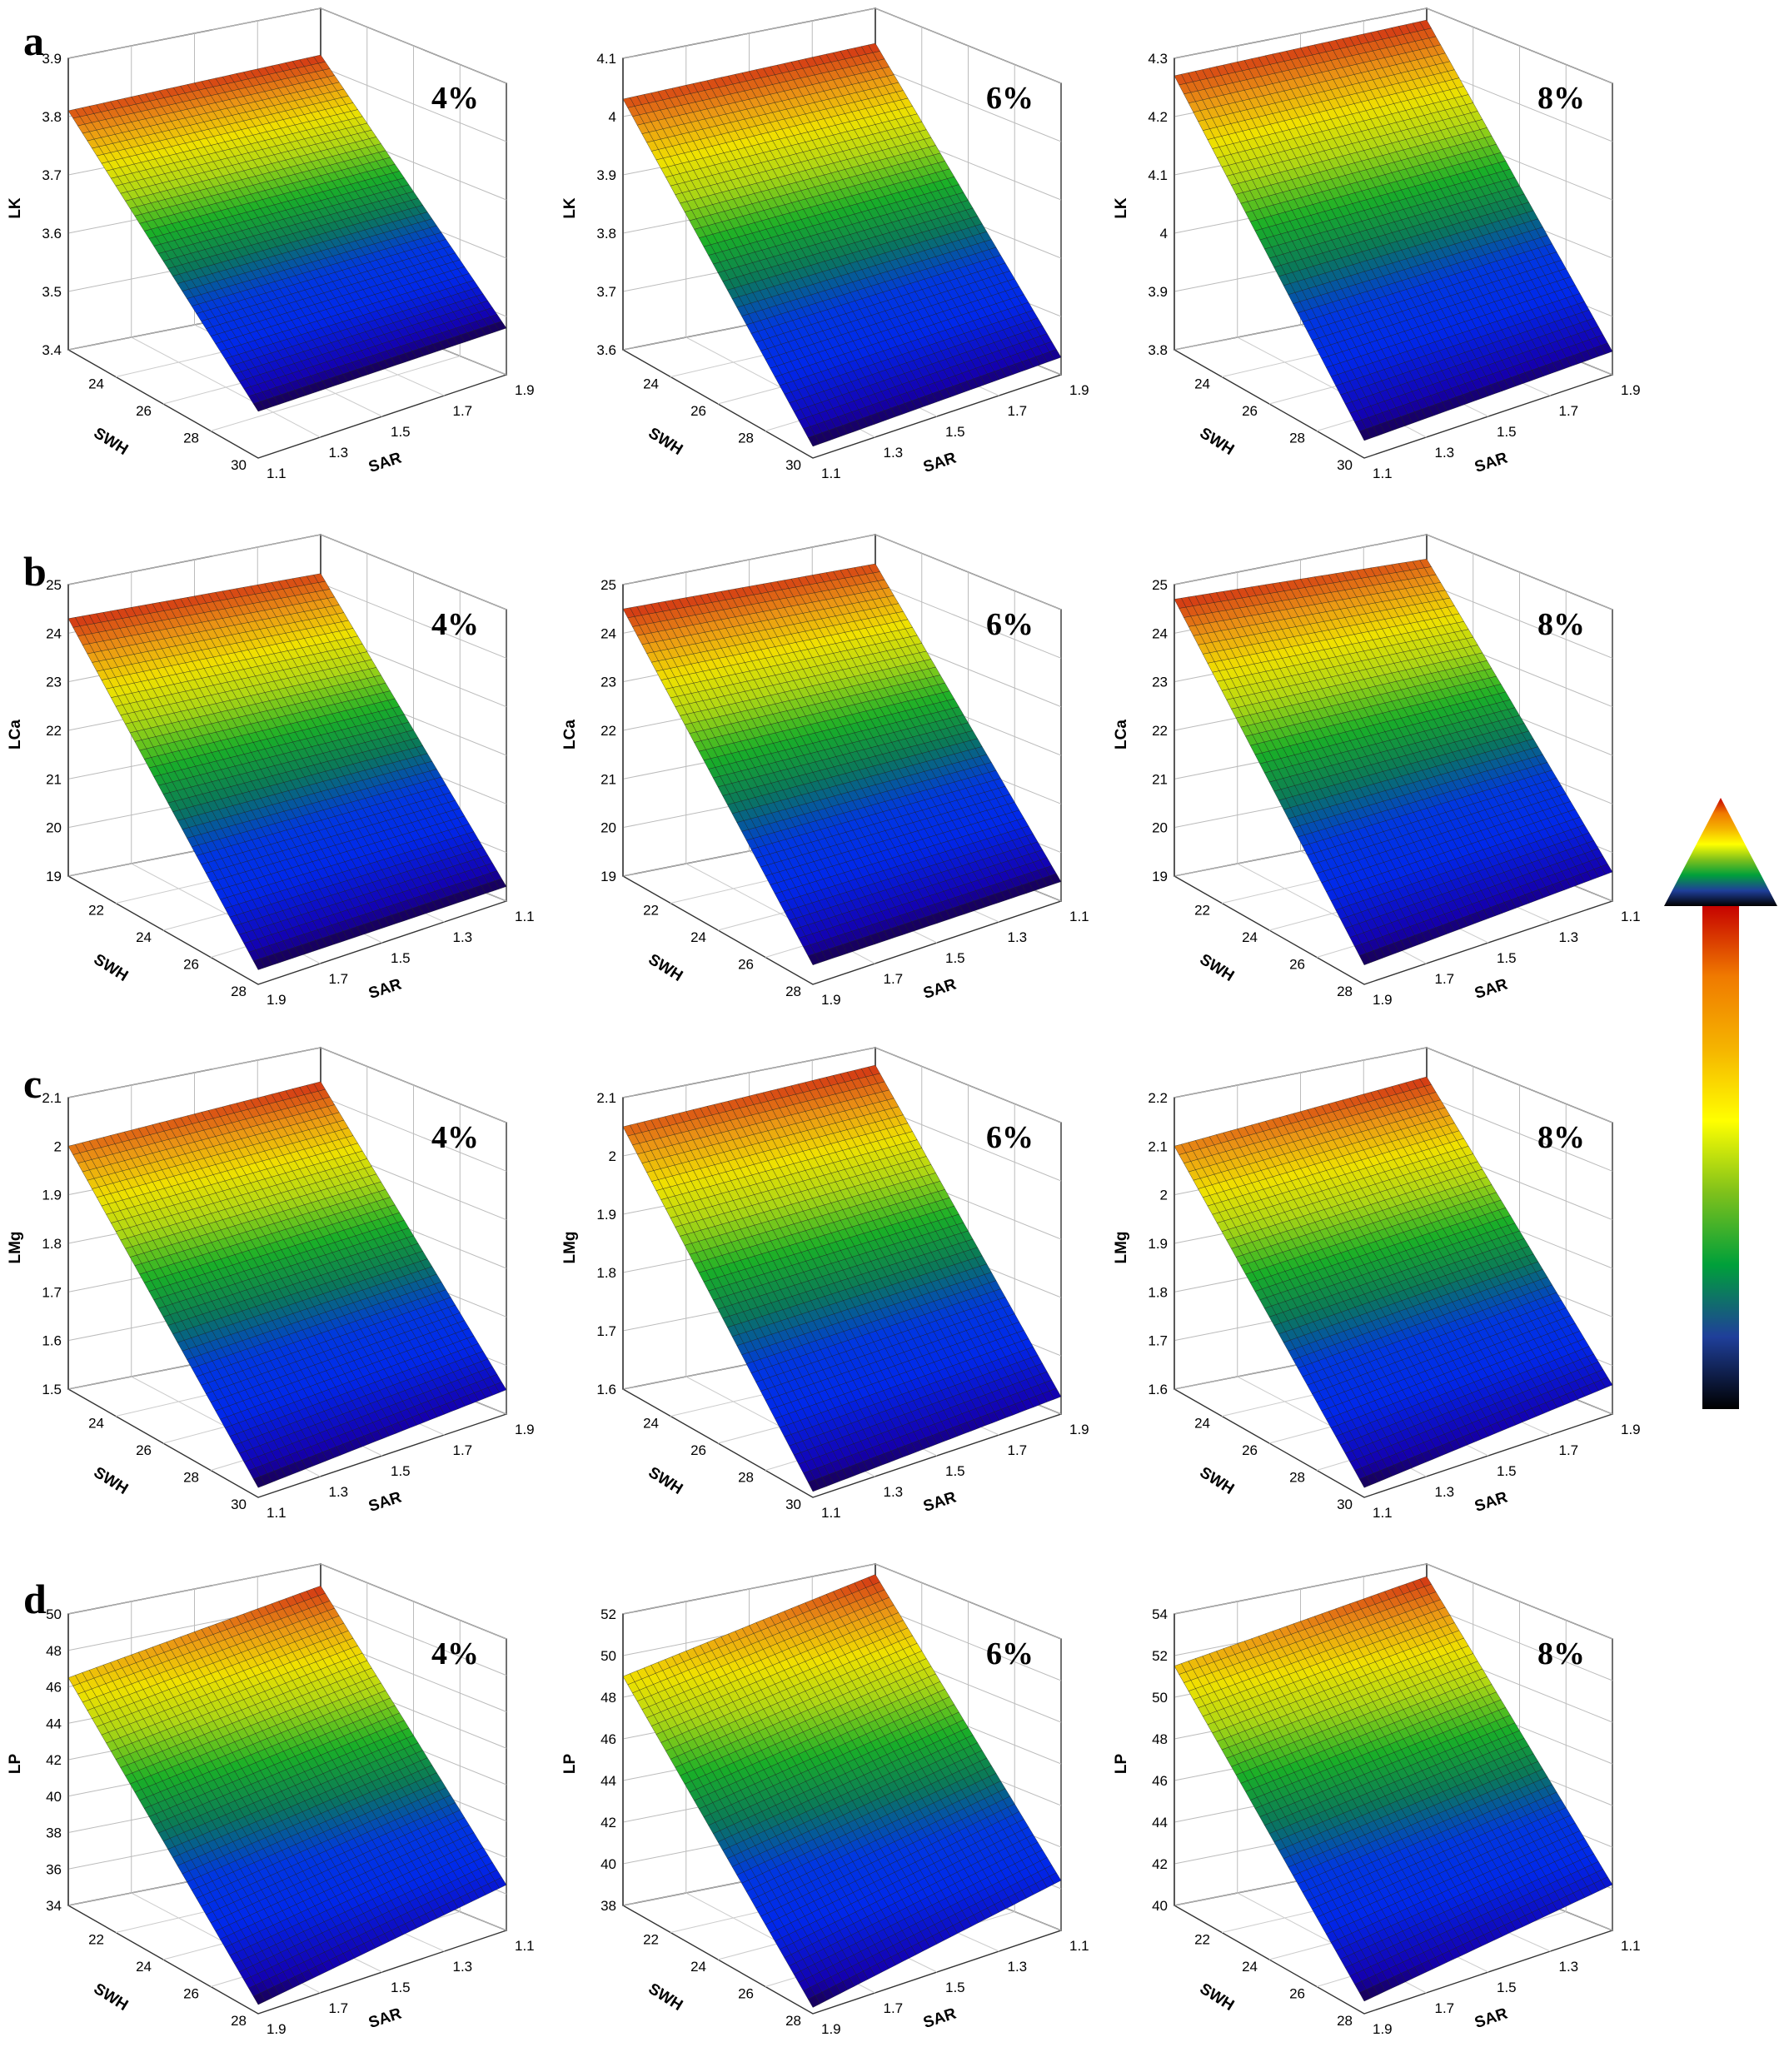 This screenshot has width=1779, height=2072. Describe the element at coordinates (35, 1599) in the screenshot. I see `panel-letter-d: d` at that location.